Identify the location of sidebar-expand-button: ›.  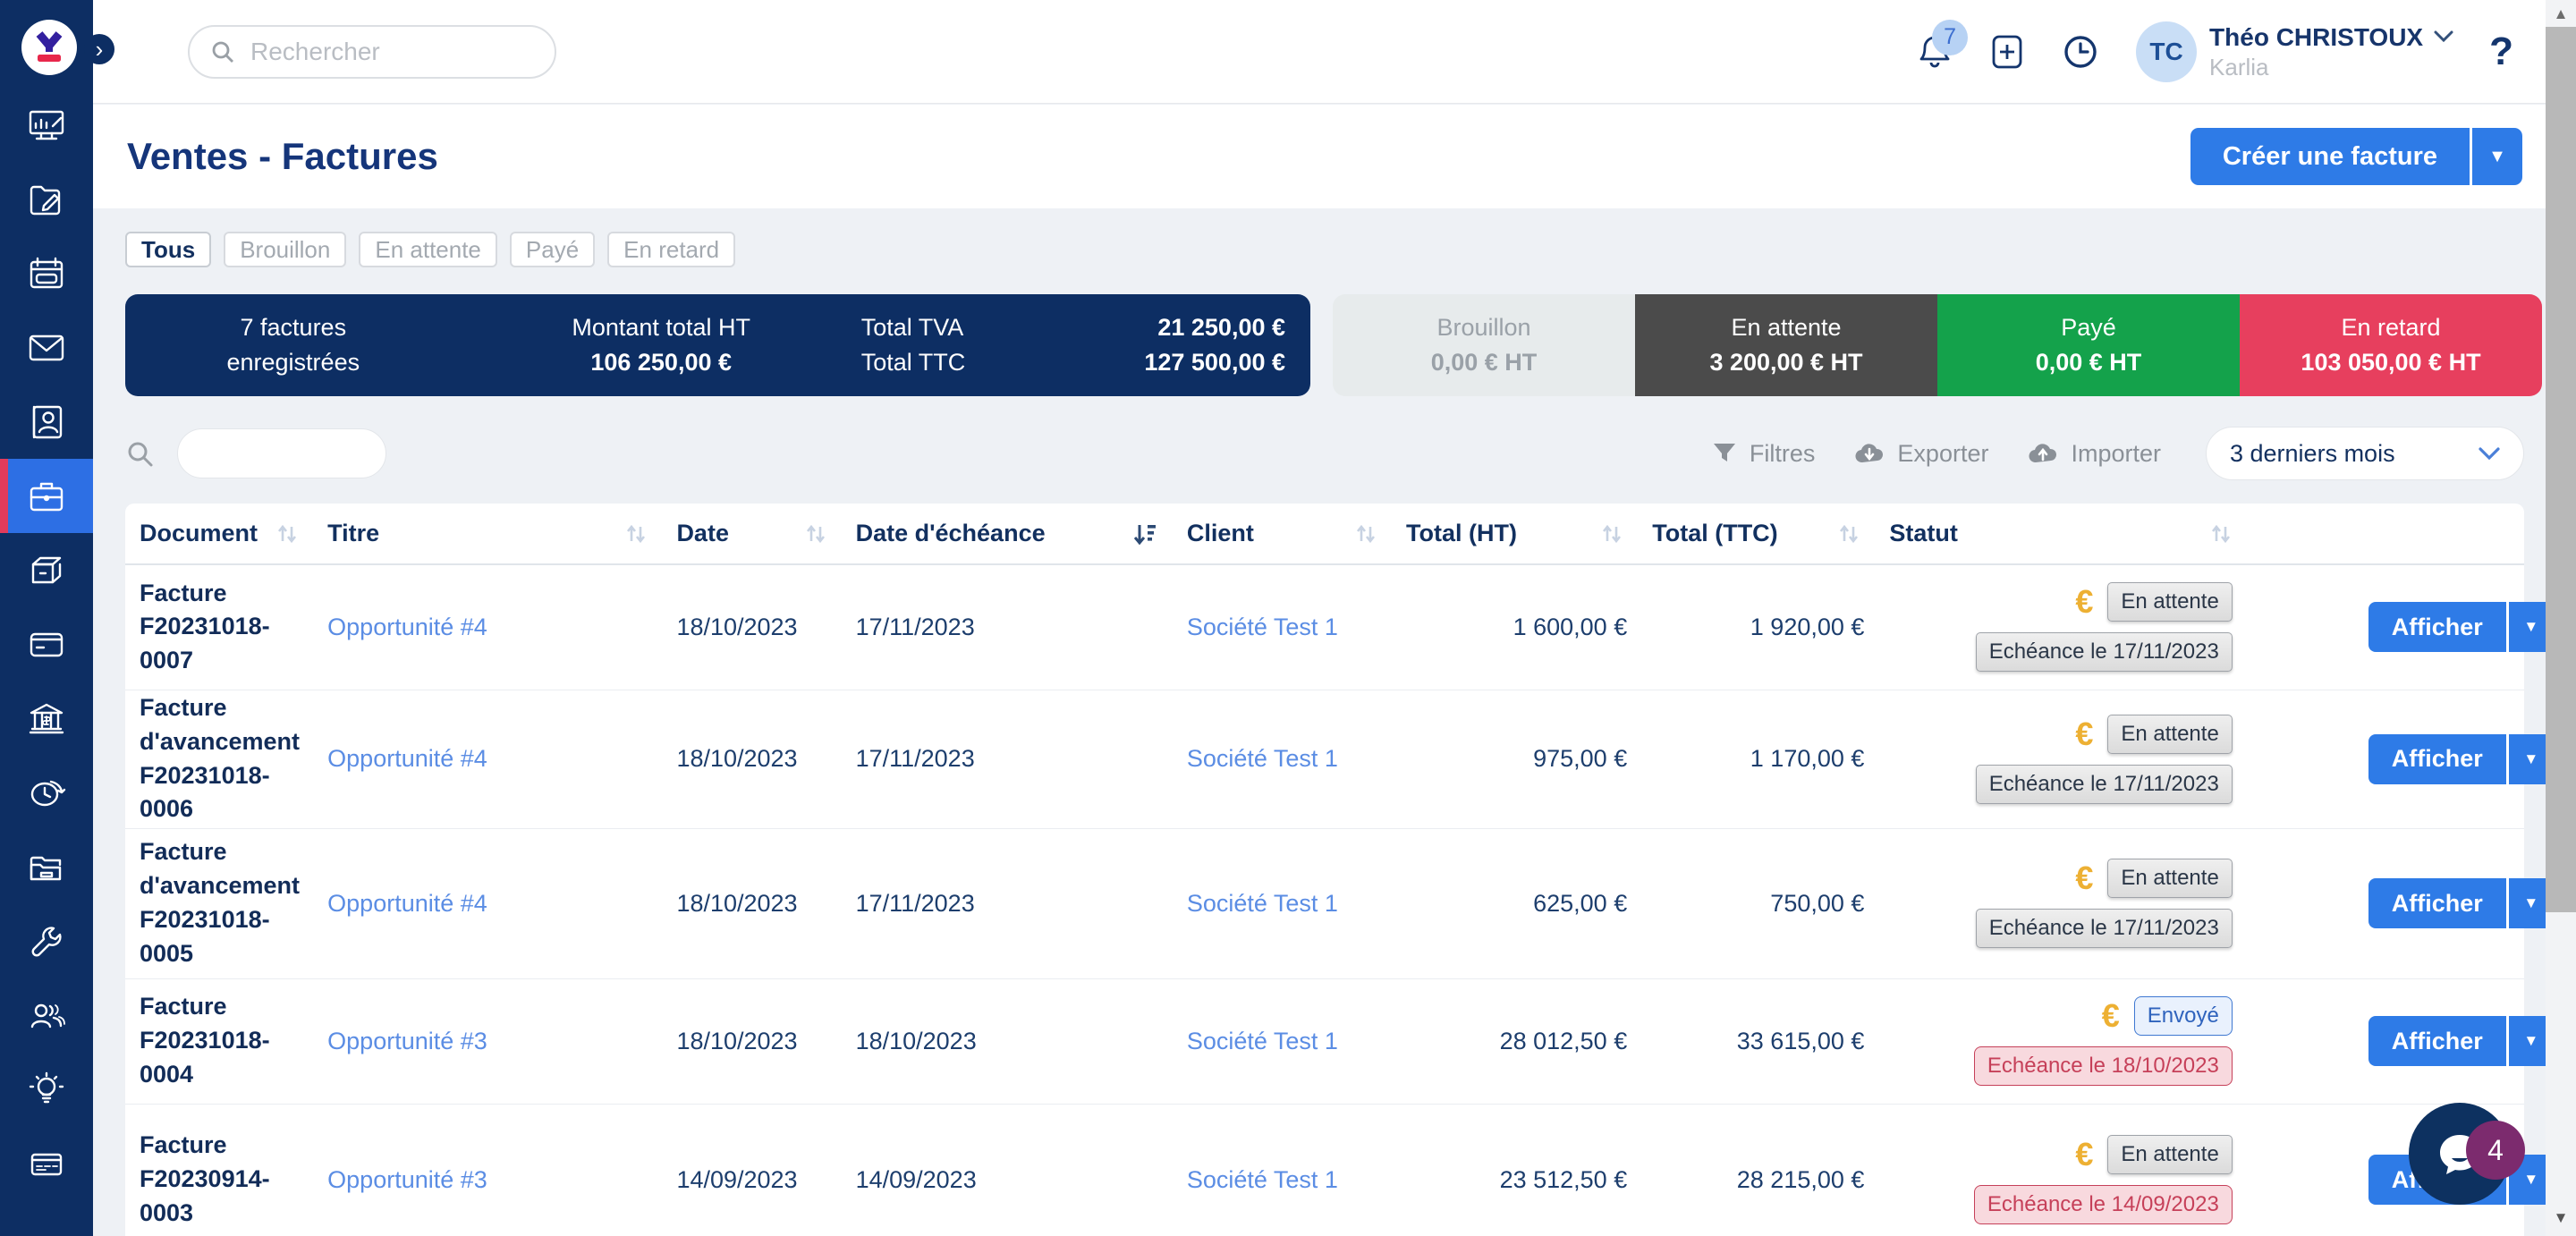
(99, 49).